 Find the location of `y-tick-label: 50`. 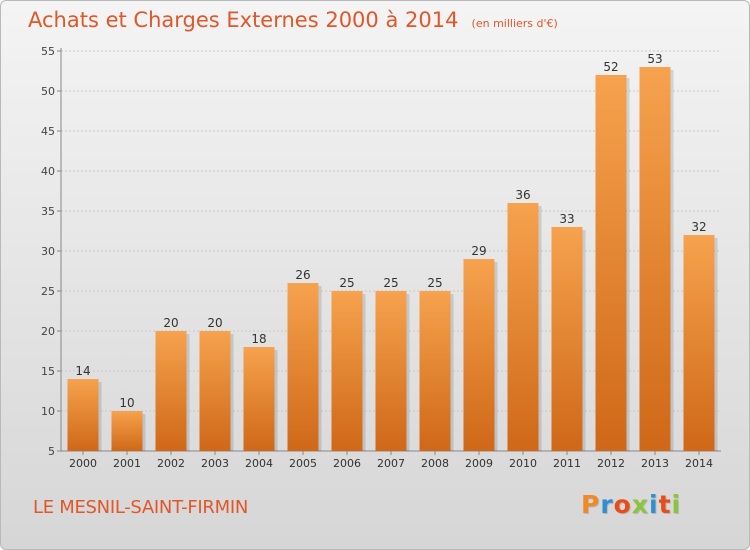

y-tick-label: 50 is located at coordinates (48, 91).